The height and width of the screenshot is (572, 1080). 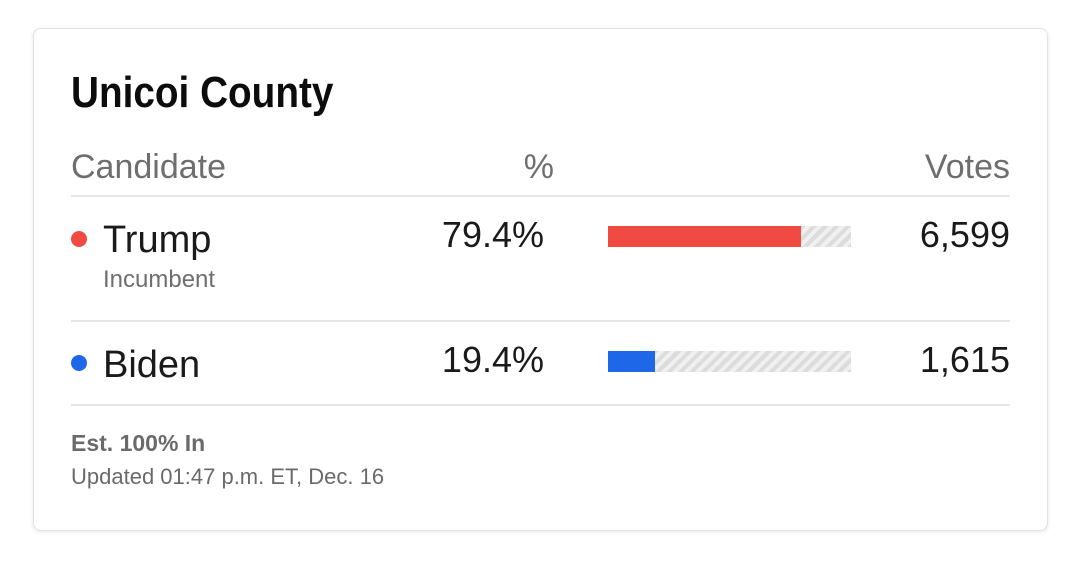 I want to click on estimate-label: Est. 100% In, so click(x=138, y=443).